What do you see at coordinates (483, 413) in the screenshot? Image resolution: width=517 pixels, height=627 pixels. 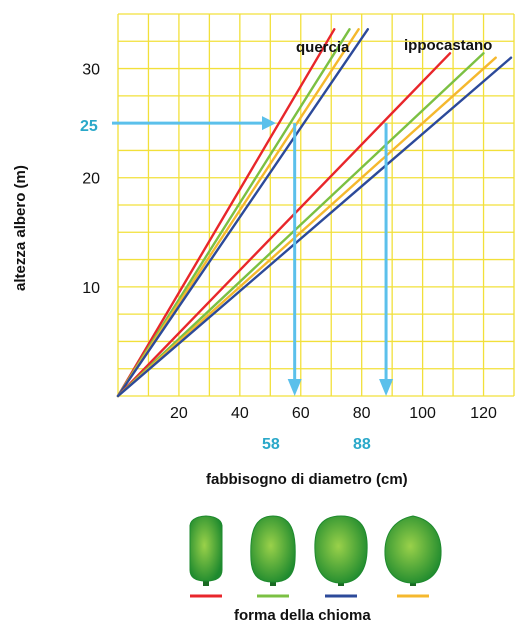 I see `x-tick-label: 120` at bounding box center [483, 413].